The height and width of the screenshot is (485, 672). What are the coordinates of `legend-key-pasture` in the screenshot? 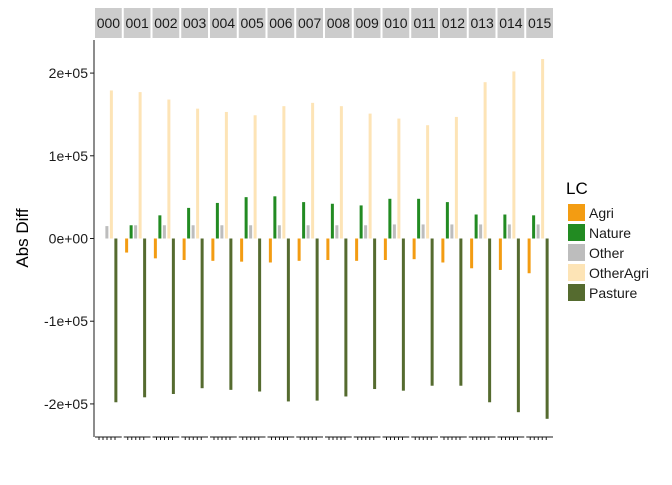 It's located at (576, 292).